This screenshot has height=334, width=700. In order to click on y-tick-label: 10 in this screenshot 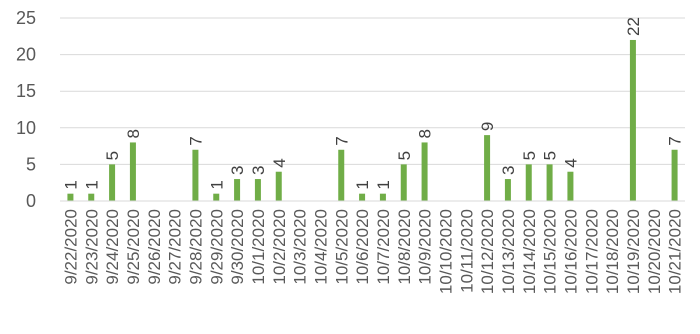, I will do `click(26, 128)`.